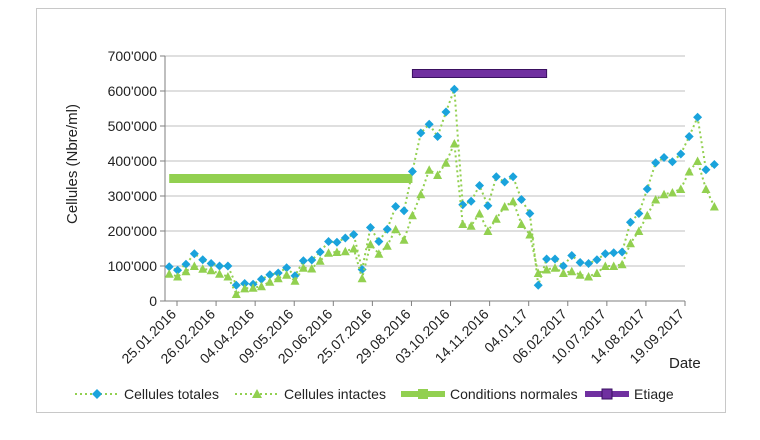 Image resolution: width=760 pixels, height=440 pixels. I want to click on legend-label-totales: Cellules totales, so click(171, 394).